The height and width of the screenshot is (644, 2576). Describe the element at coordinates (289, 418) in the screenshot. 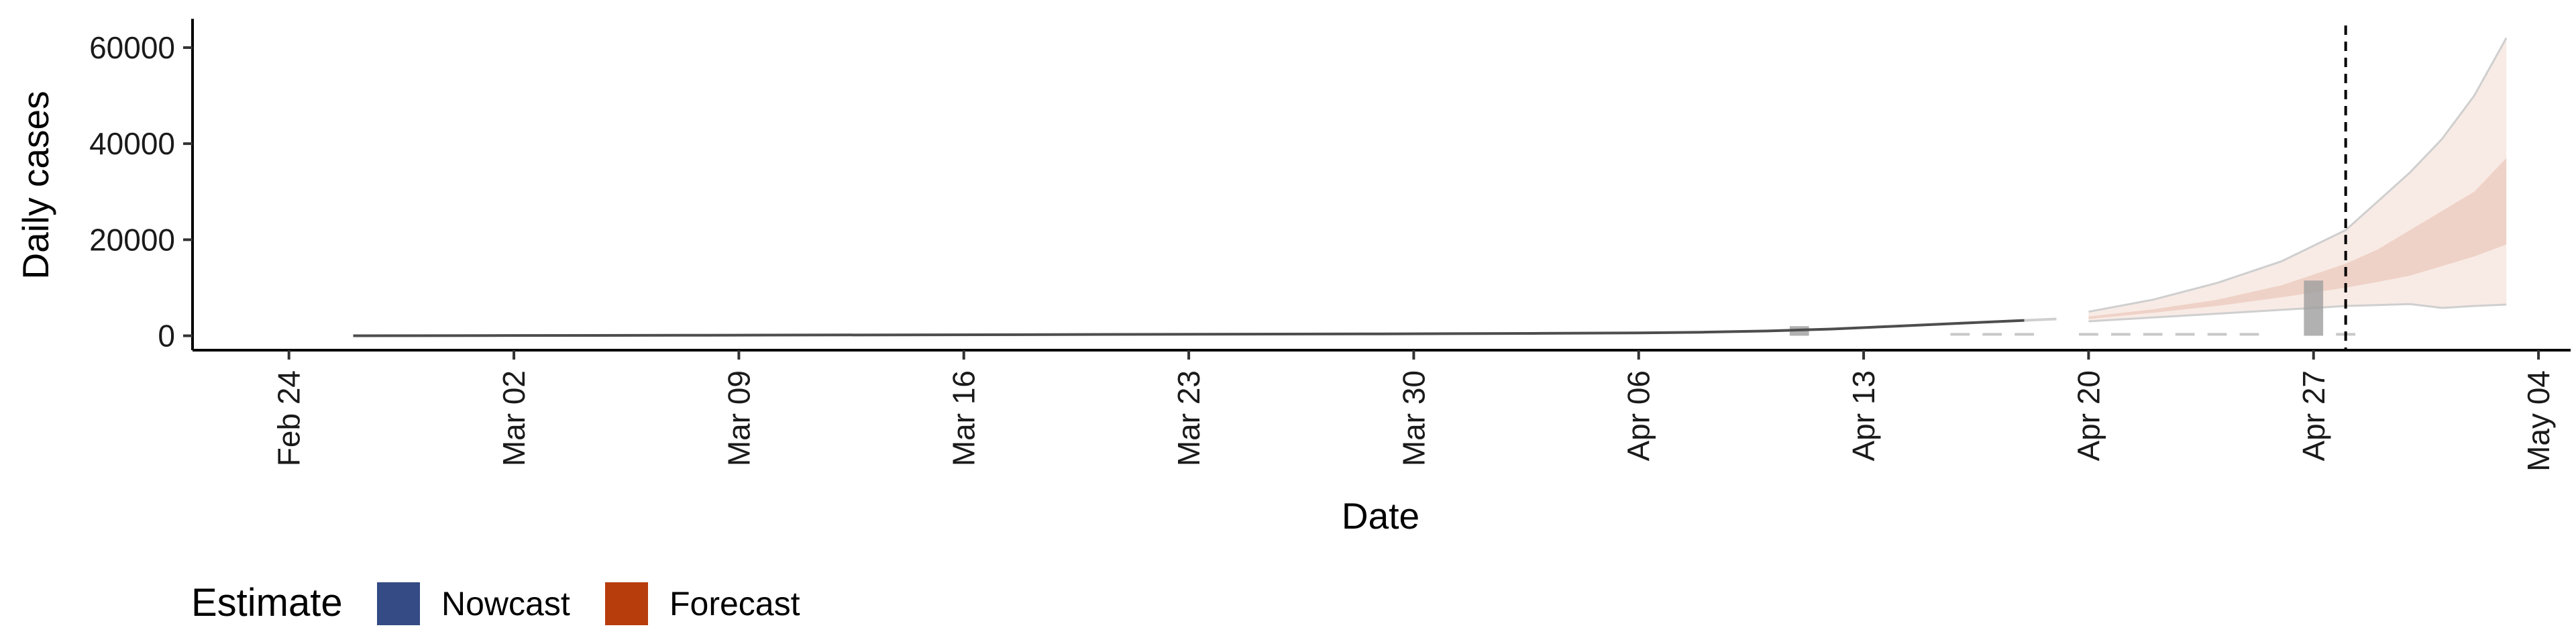

I see `x-tick-label-0: Feb 24` at that location.